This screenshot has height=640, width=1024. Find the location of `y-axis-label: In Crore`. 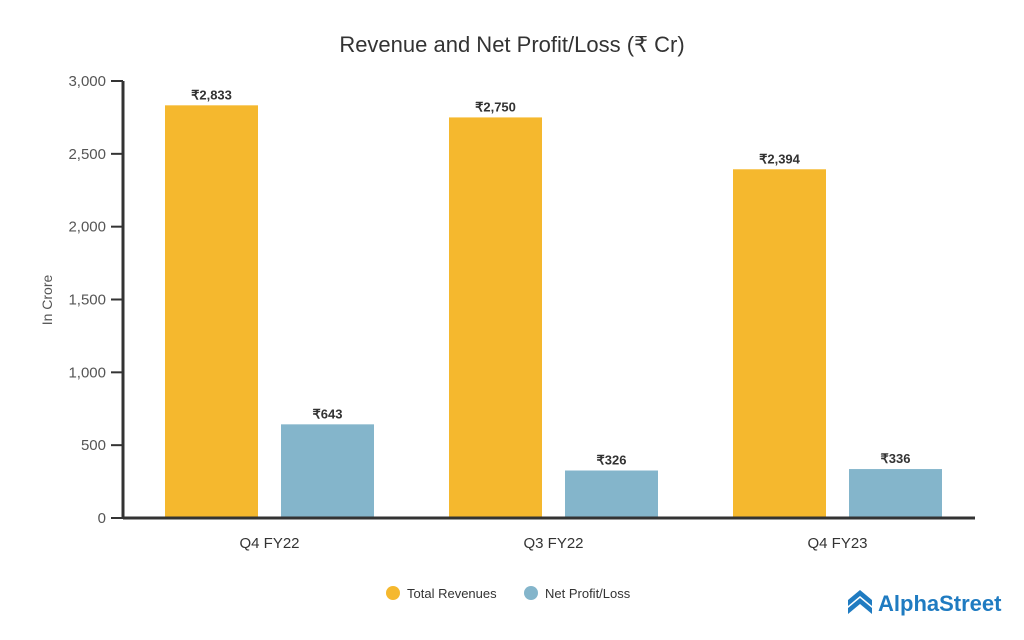

y-axis-label: In Crore is located at coordinates (47, 300).